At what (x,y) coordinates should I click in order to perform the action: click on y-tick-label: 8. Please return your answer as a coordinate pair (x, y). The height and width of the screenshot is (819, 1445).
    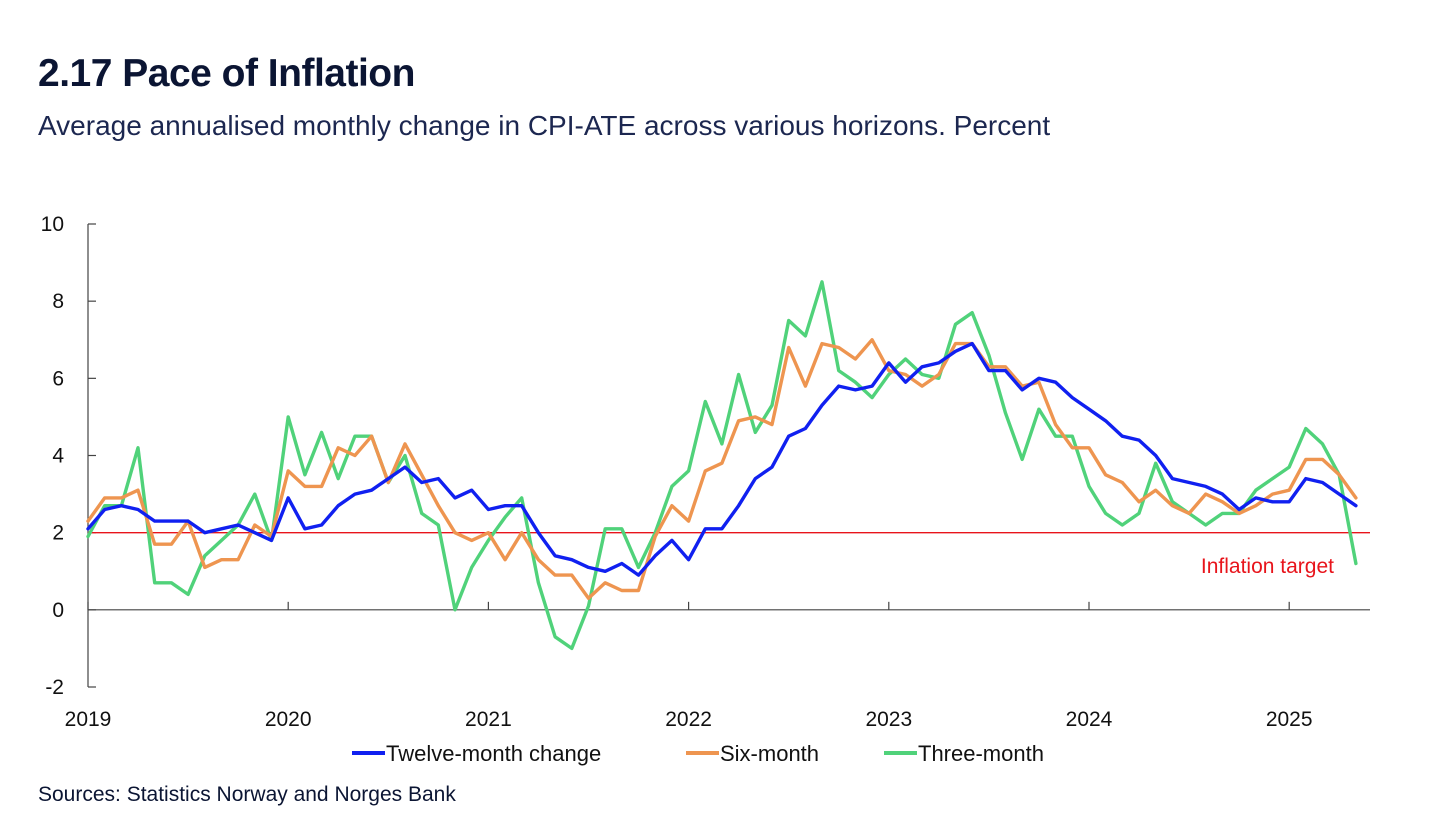
    Looking at the image, I should click on (58, 301).